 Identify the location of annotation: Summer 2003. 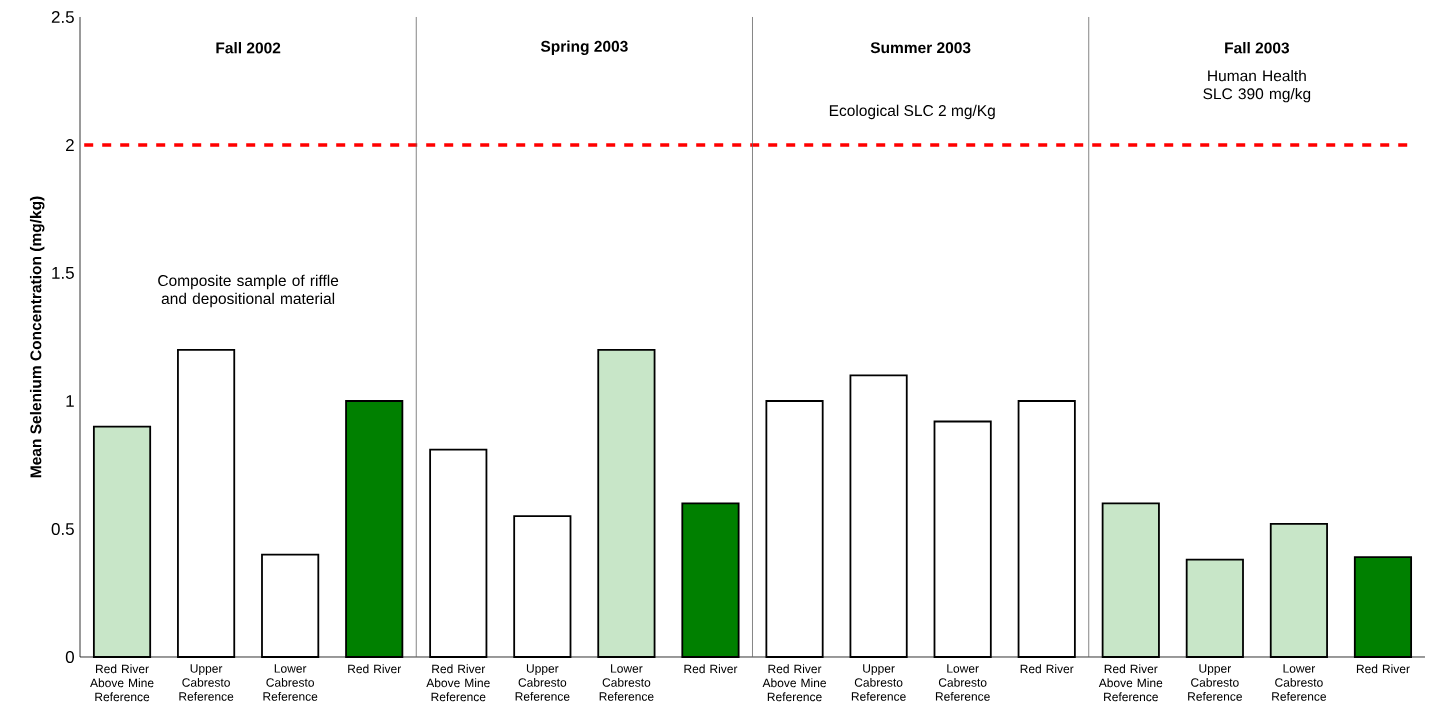
(920, 48).